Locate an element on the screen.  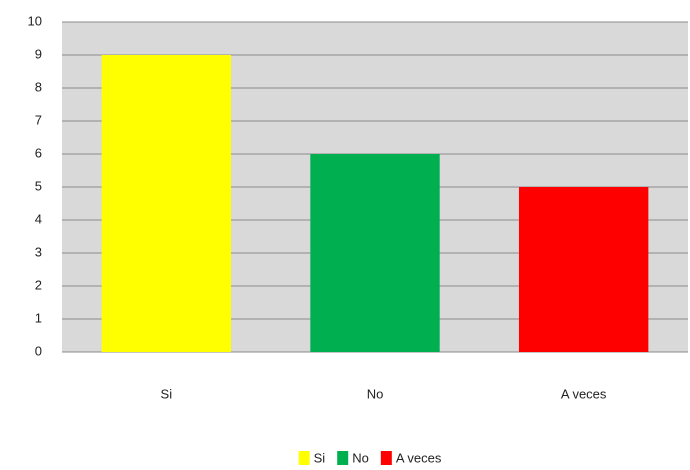
x-tick-label: No is located at coordinates (375, 393).